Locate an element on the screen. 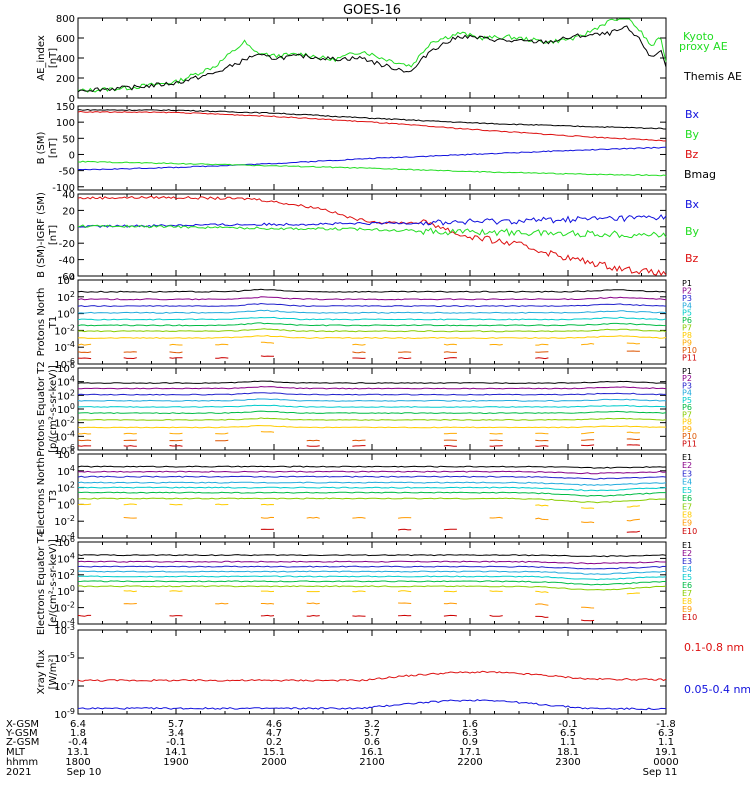 Image resolution: width=750 pixels, height=800 pixels. time-axis-ygsm-value: 1.8 is located at coordinates (78, 733).